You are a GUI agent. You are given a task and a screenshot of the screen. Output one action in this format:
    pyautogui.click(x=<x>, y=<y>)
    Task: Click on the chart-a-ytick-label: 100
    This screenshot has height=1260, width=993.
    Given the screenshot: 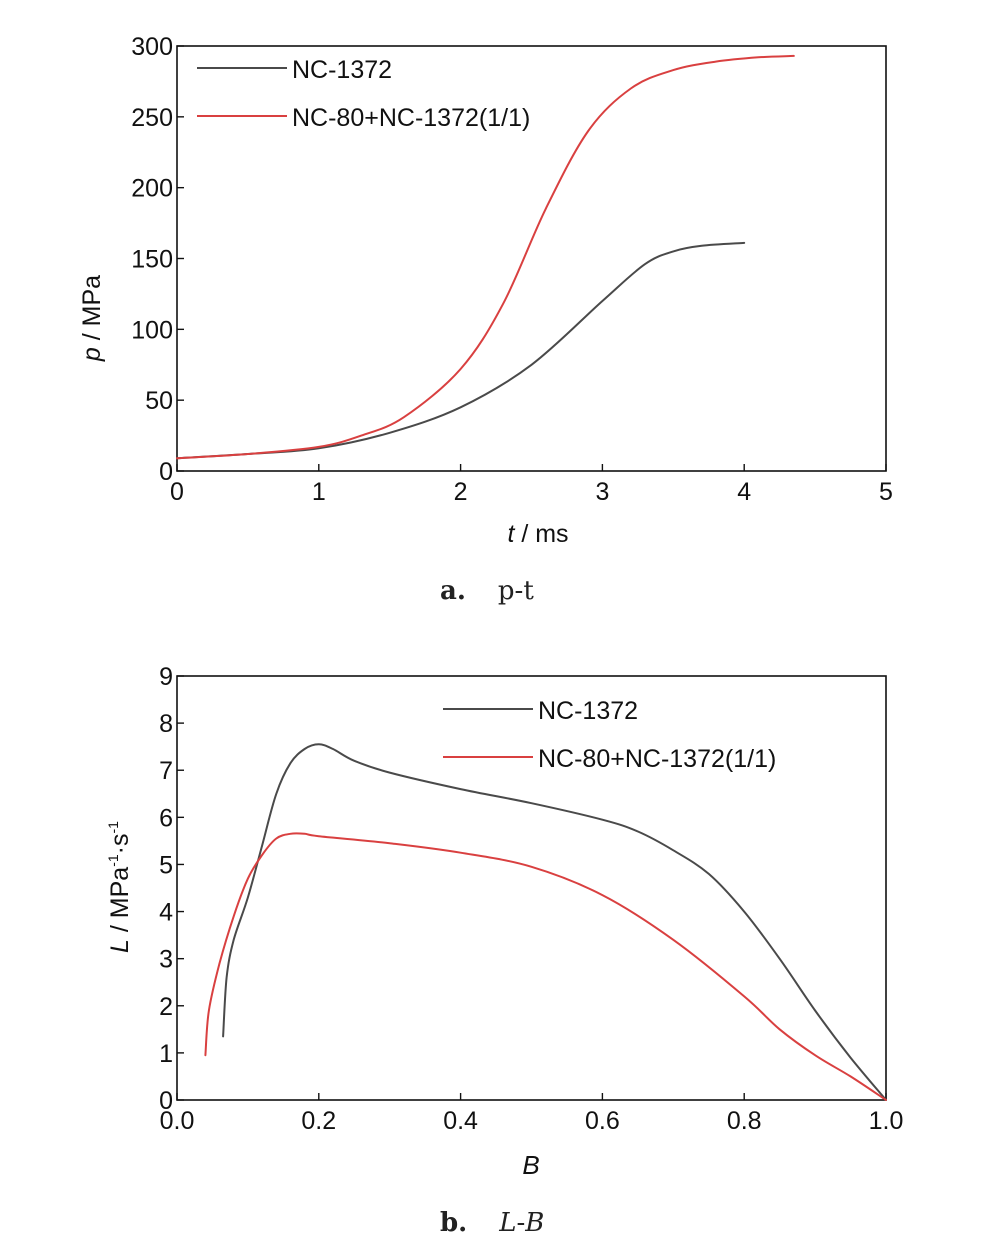 What is the action you would take?
    pyautogui.click(x=152, y=330)
    